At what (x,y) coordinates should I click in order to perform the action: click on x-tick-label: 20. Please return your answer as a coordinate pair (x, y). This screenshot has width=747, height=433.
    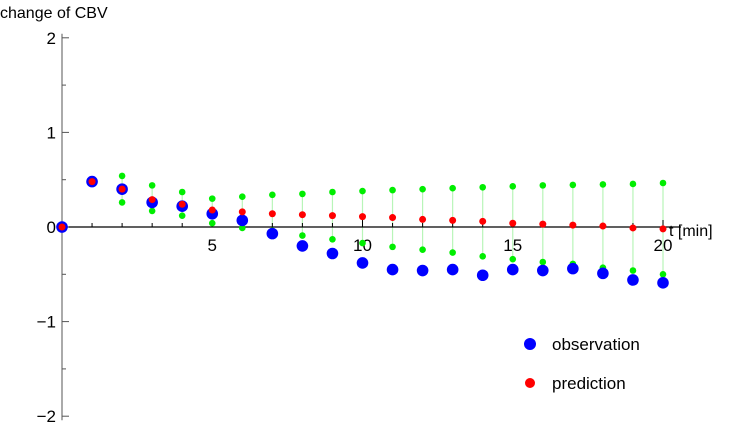
    Looking at the image, I should click on (663, 245).